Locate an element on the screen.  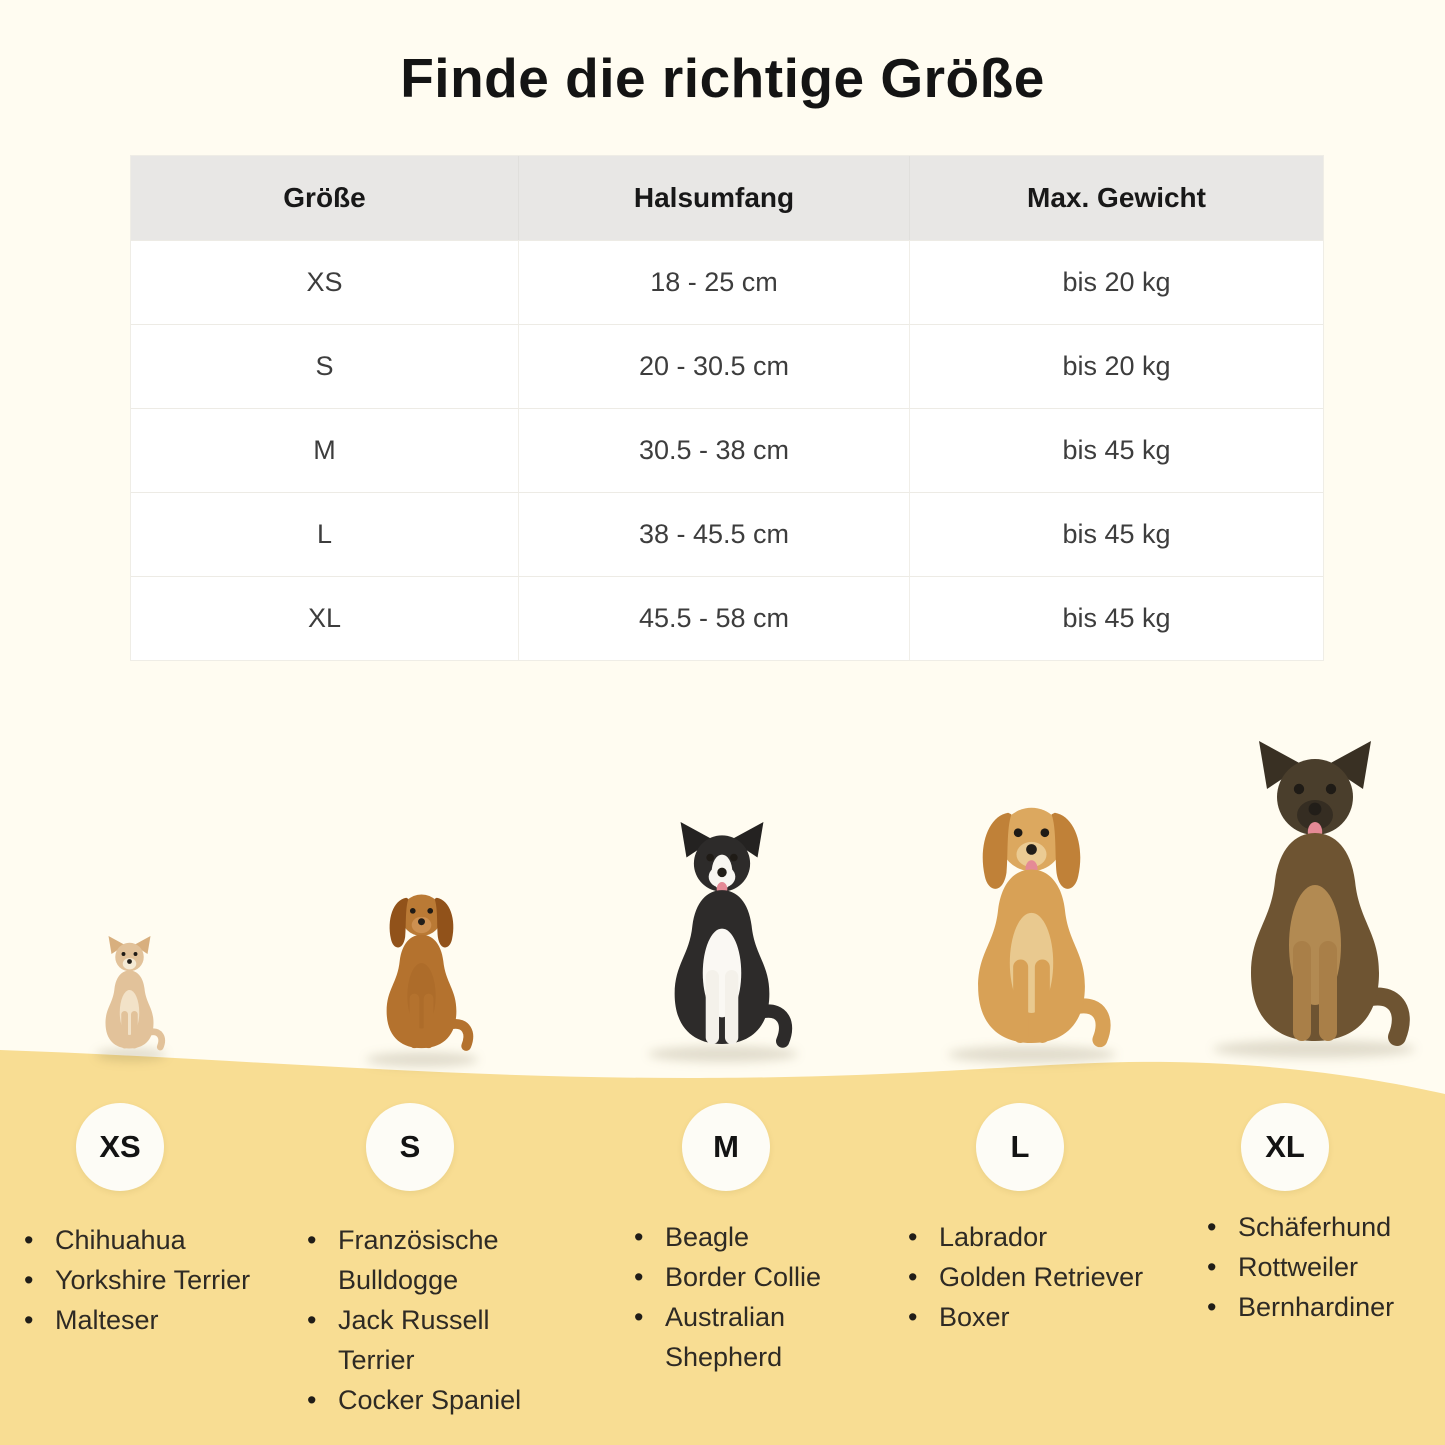
table-header-row: Größe Halsumfang Max. Gewicht is located at coordinates (727, 198).